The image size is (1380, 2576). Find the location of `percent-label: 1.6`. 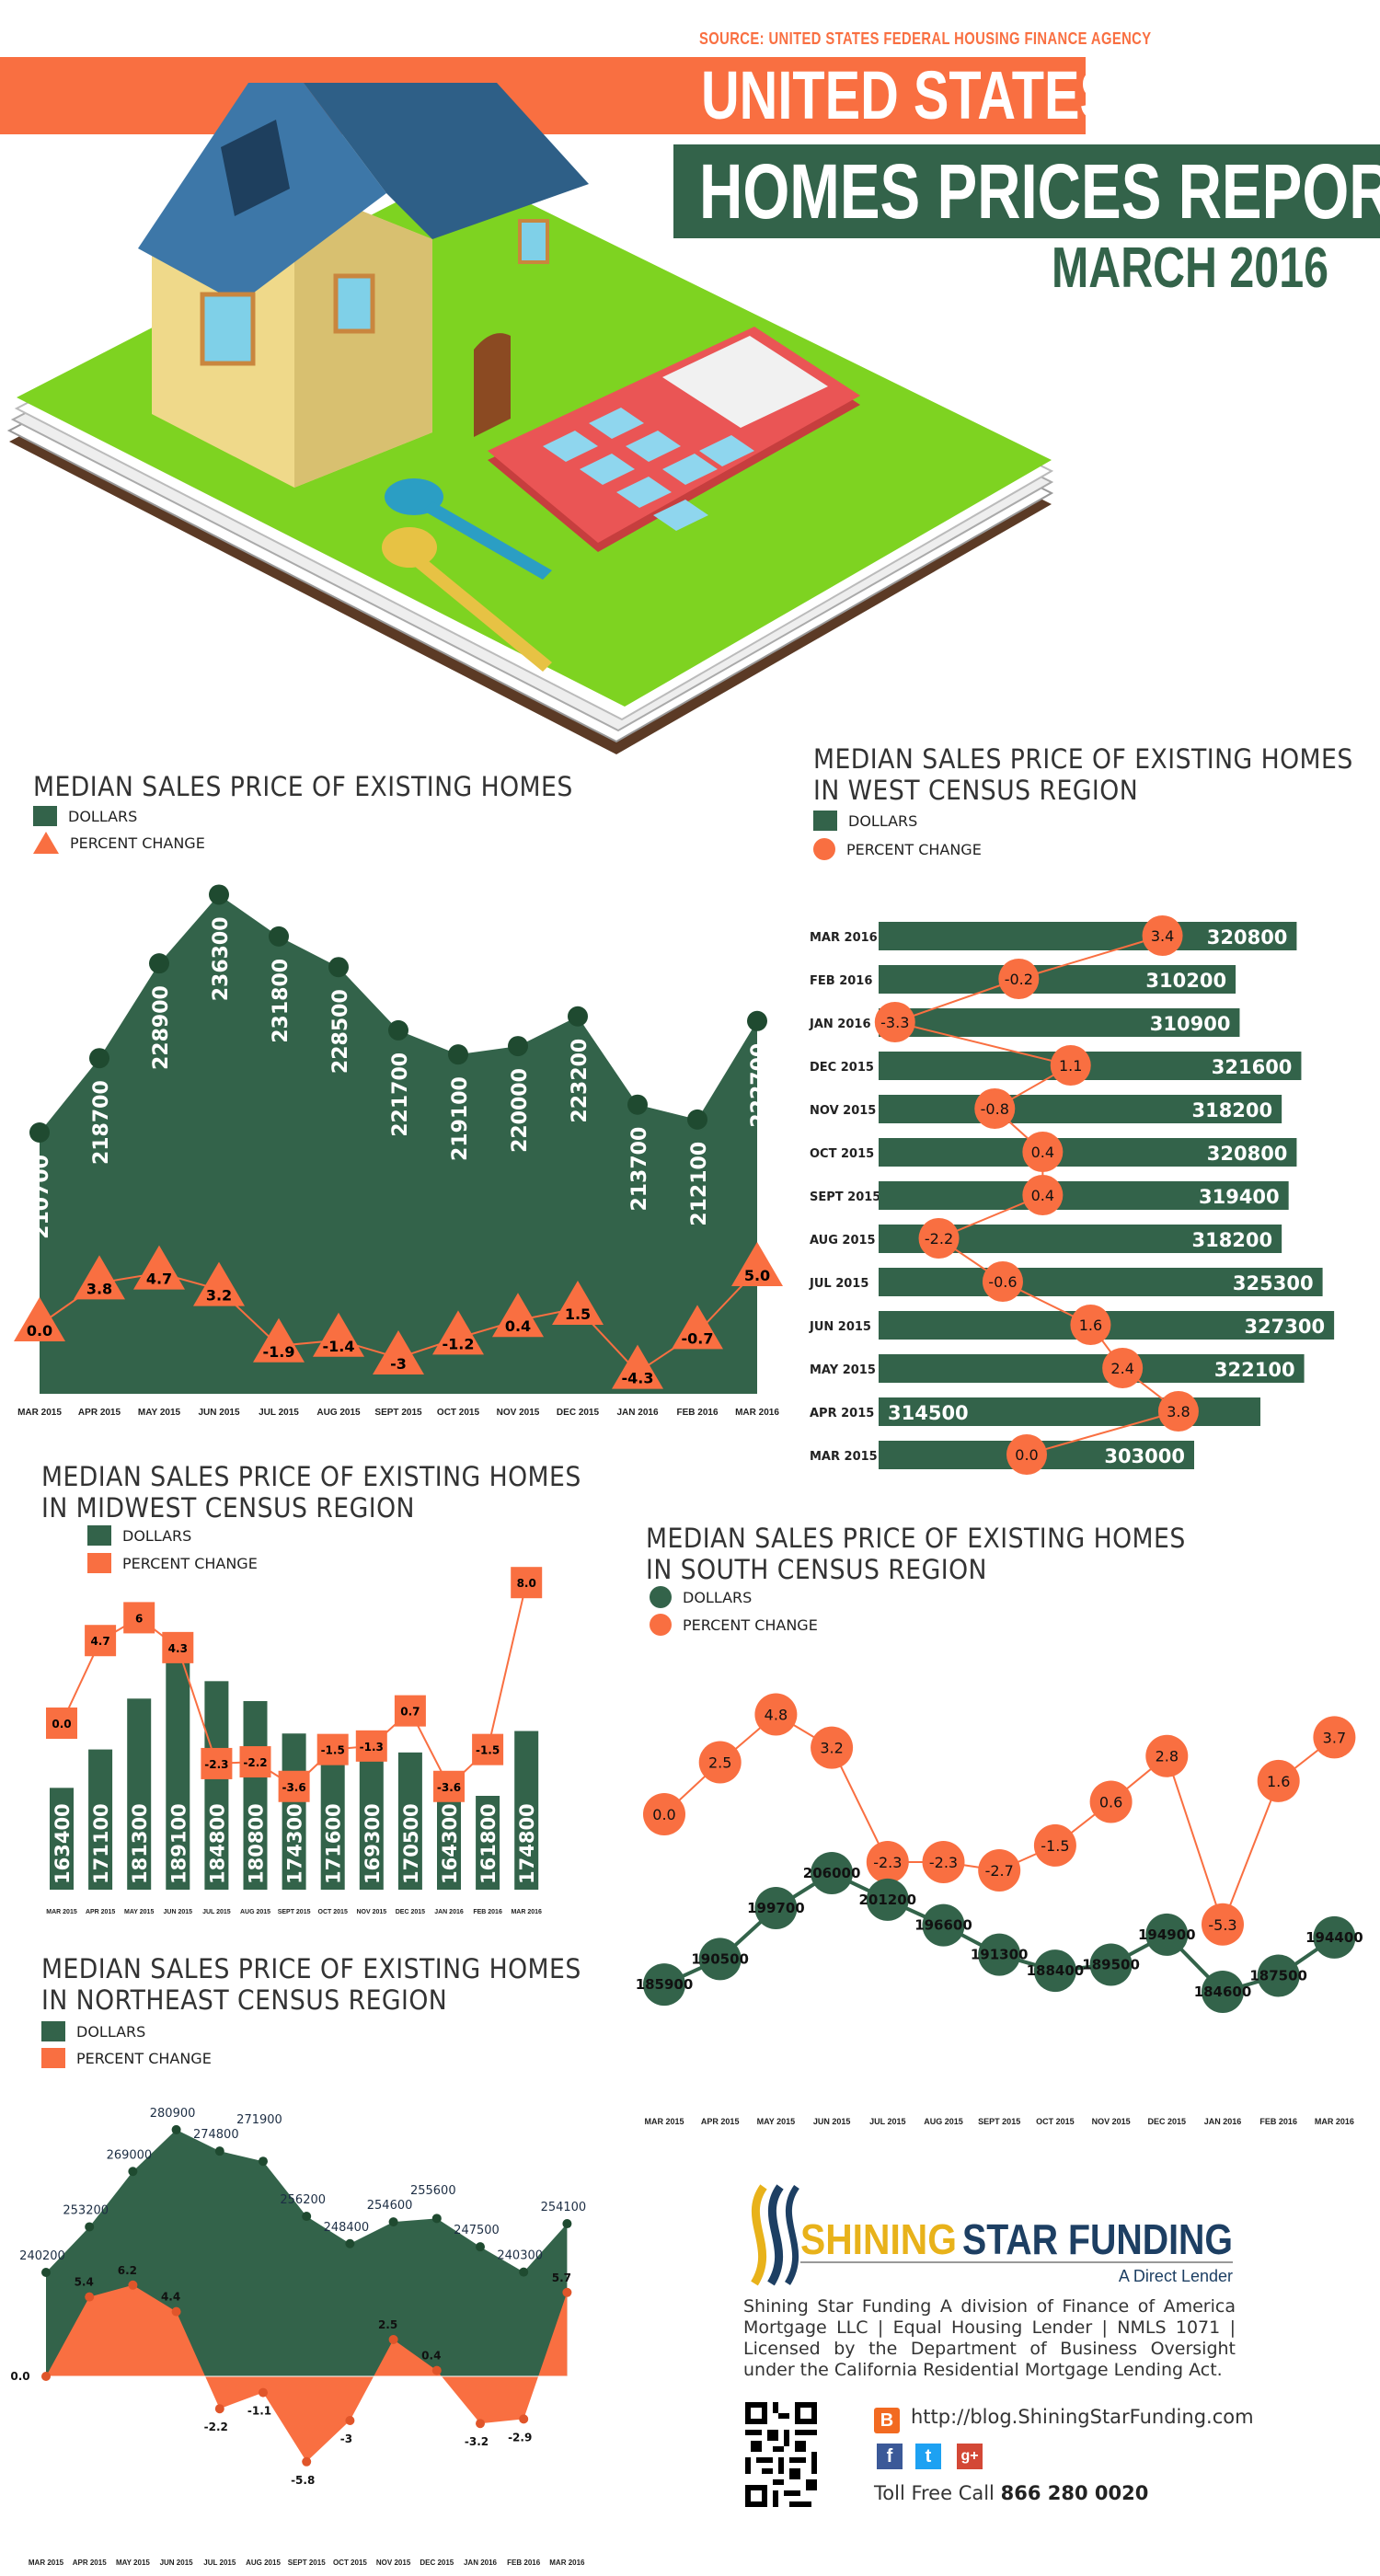

percent-label: 1.6 is located at coordinates (1278, 1781).